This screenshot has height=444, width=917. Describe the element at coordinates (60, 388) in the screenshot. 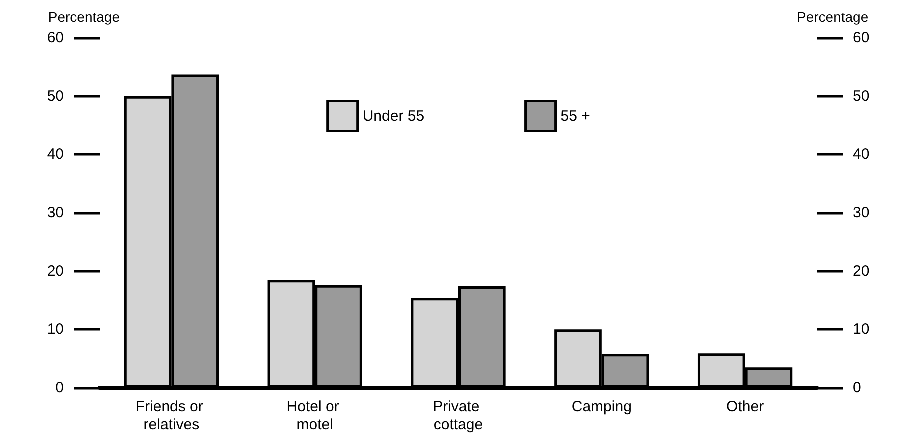

I see `y-tick-label: 0` at that location.